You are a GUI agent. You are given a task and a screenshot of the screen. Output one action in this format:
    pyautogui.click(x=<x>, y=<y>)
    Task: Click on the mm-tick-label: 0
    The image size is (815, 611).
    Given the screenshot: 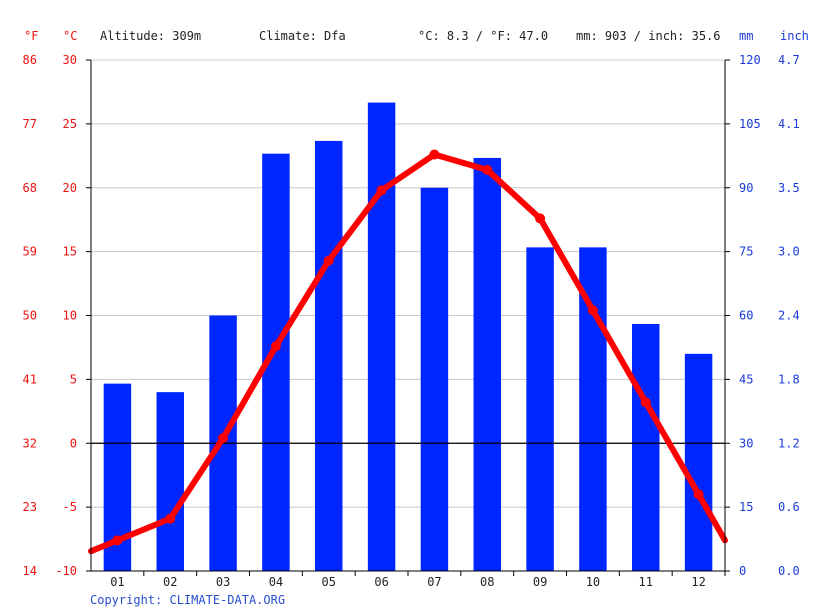 What is the action you would take?
    pyautogui.click(x=742, y=571)
    